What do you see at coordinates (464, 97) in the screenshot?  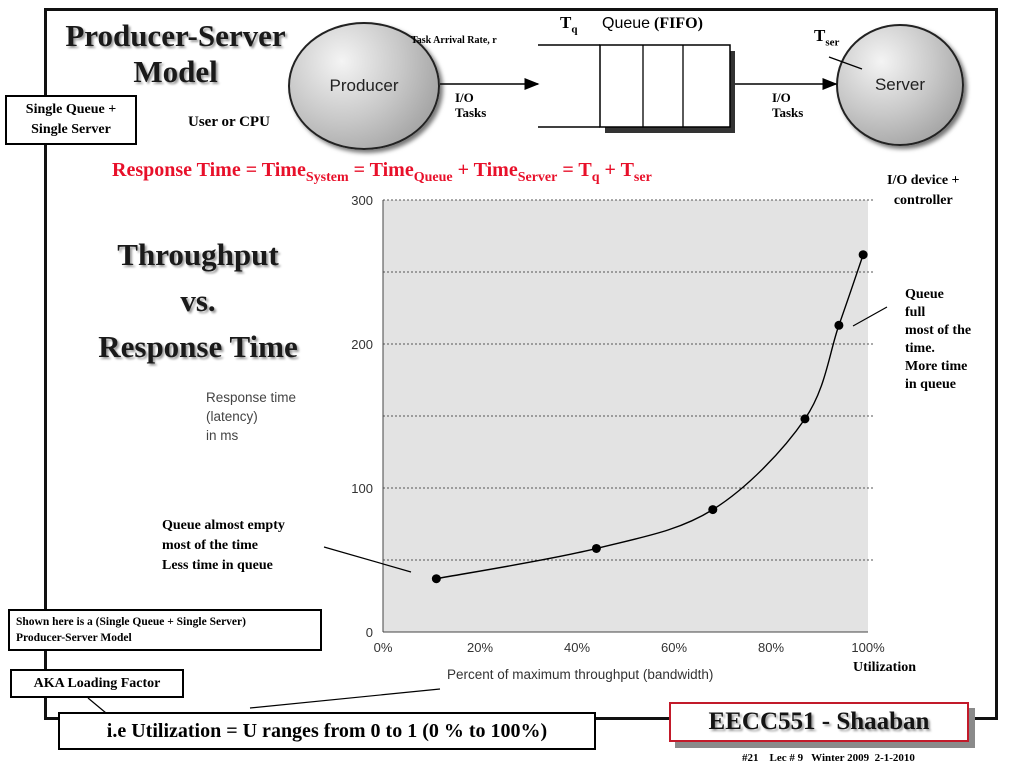 I see `io-tasks-left-line-1: I/O` at bounding box center [464, 97].